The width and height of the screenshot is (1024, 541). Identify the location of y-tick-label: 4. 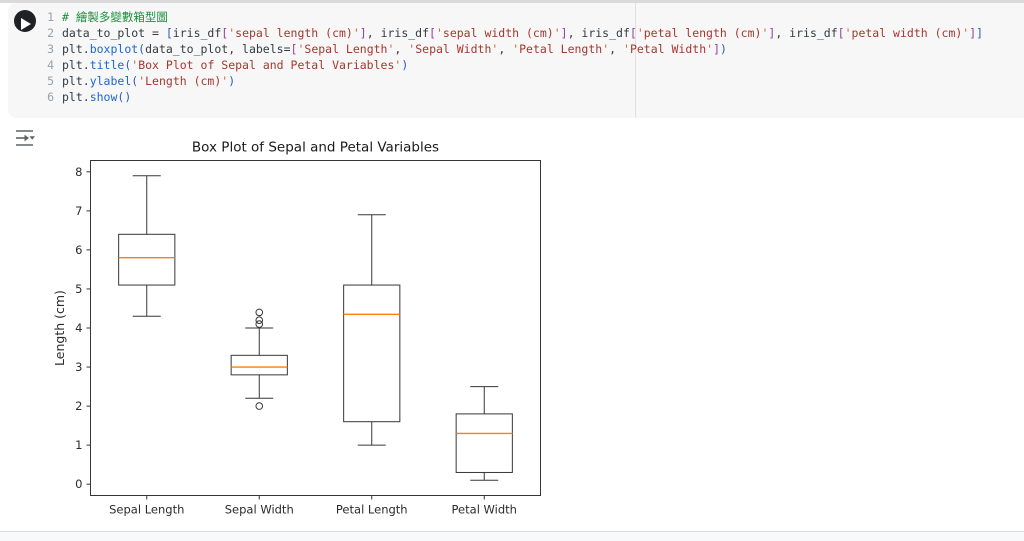
(78, 328).